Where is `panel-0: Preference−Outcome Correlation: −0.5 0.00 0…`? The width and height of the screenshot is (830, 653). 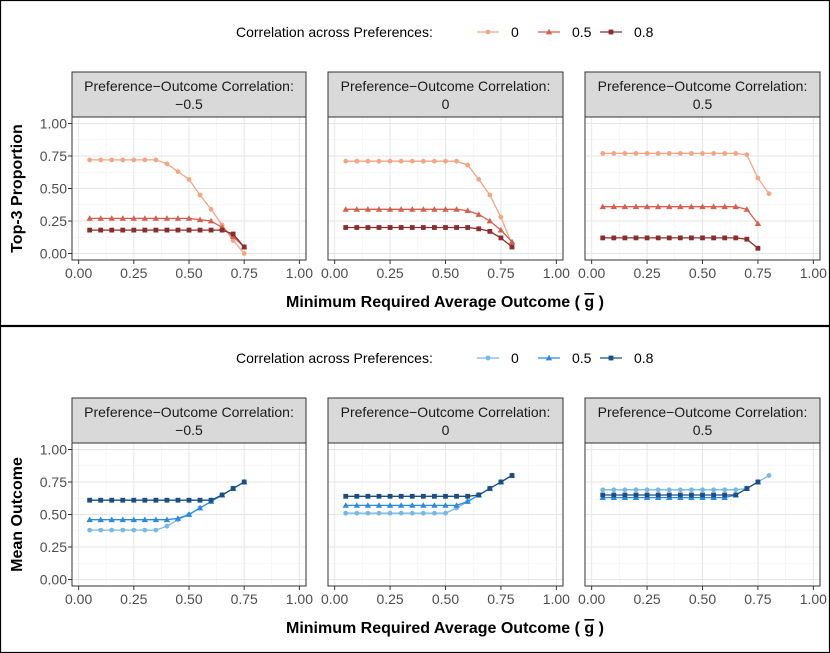 panel-0: Preference−Outcome Correlation: −0.5 0.00 0… is located at coordinates (189, 176).